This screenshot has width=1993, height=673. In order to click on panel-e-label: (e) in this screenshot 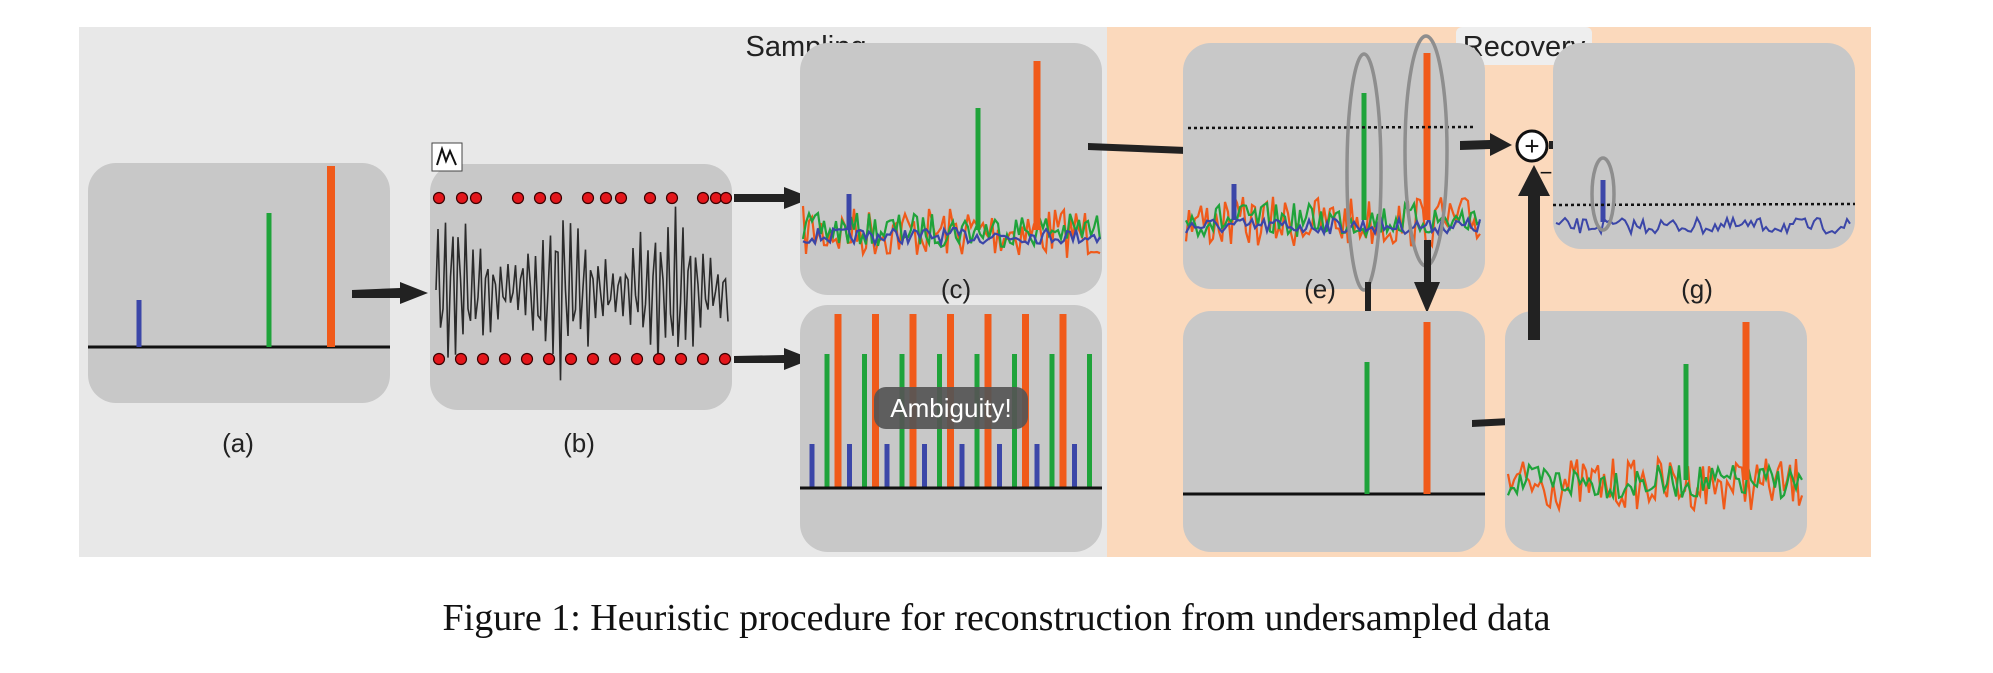, I will do `click(1320, 289)`.